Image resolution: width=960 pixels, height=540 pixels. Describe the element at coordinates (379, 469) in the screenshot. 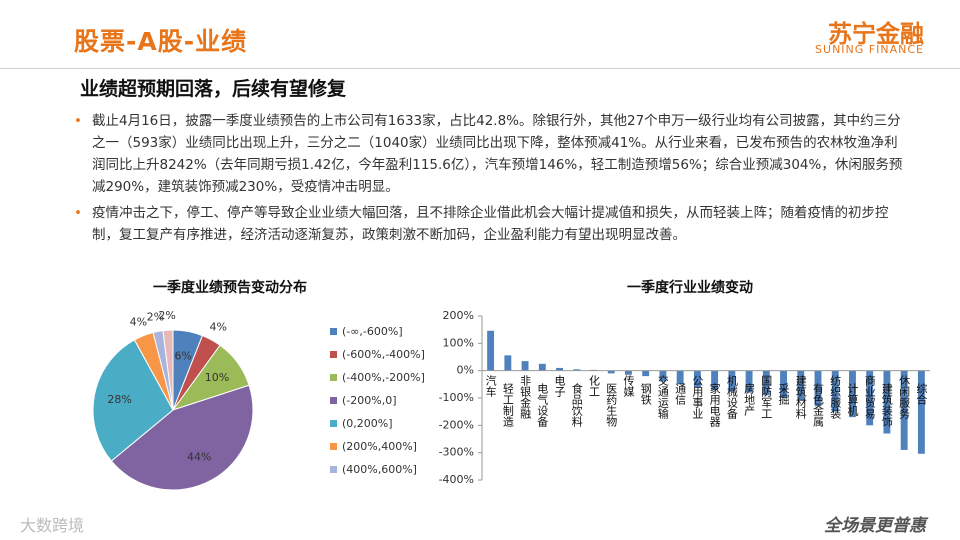

I see `legend-label: (400%,600%]` at that location.